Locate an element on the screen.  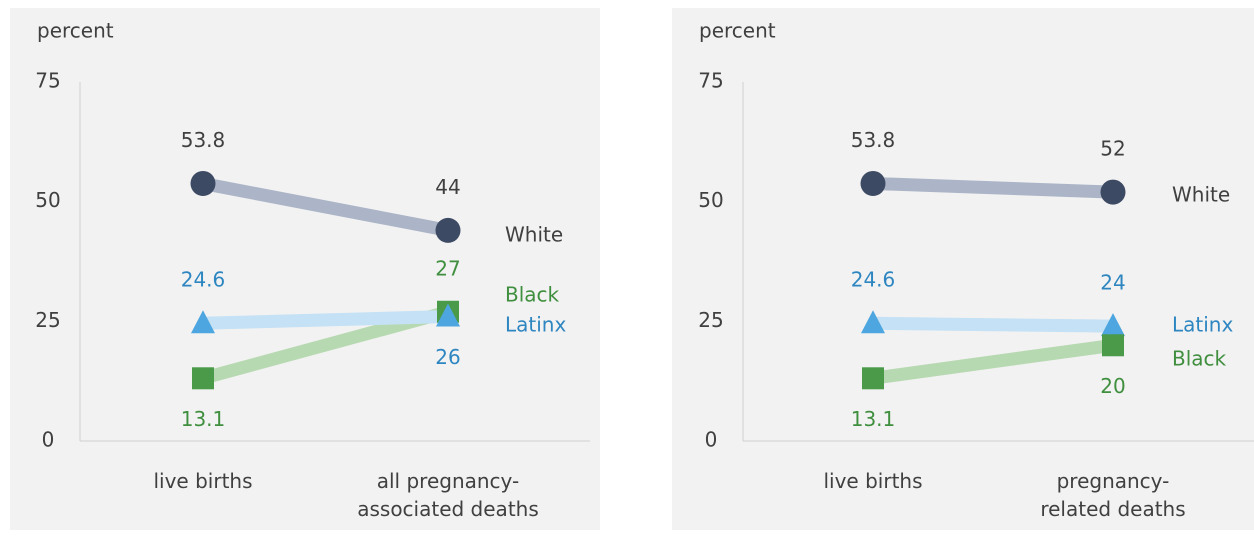
data-label: 26 is located at coordinates (447, 357).